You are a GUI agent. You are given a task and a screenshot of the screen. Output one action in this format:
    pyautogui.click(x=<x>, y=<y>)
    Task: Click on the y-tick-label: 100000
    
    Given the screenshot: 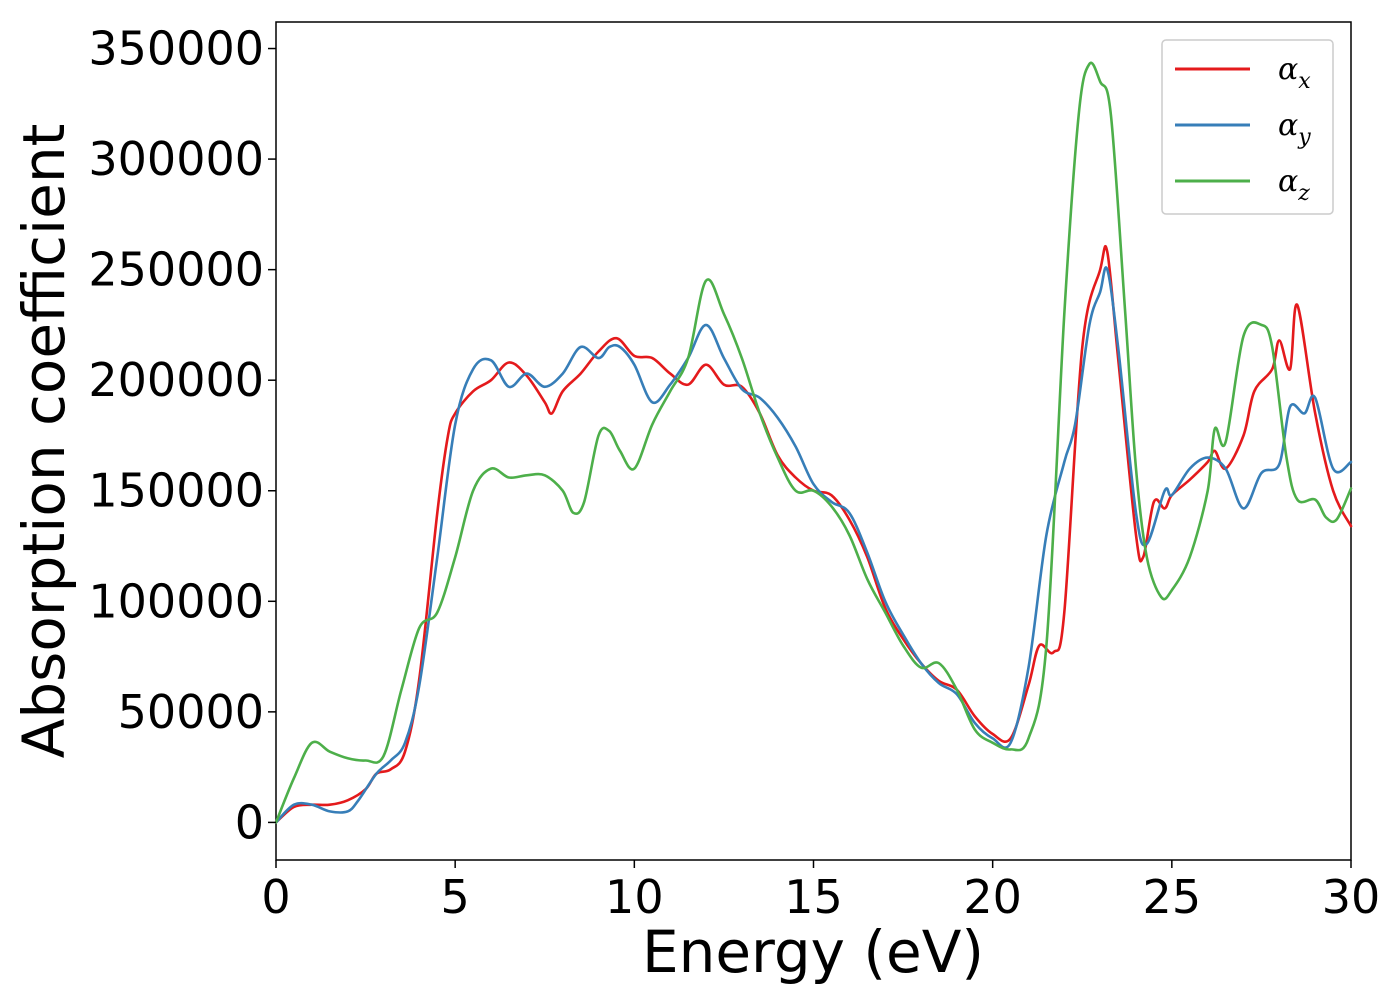 What is the action you would take?
    pyautogui.click(x=176, y=601)
    